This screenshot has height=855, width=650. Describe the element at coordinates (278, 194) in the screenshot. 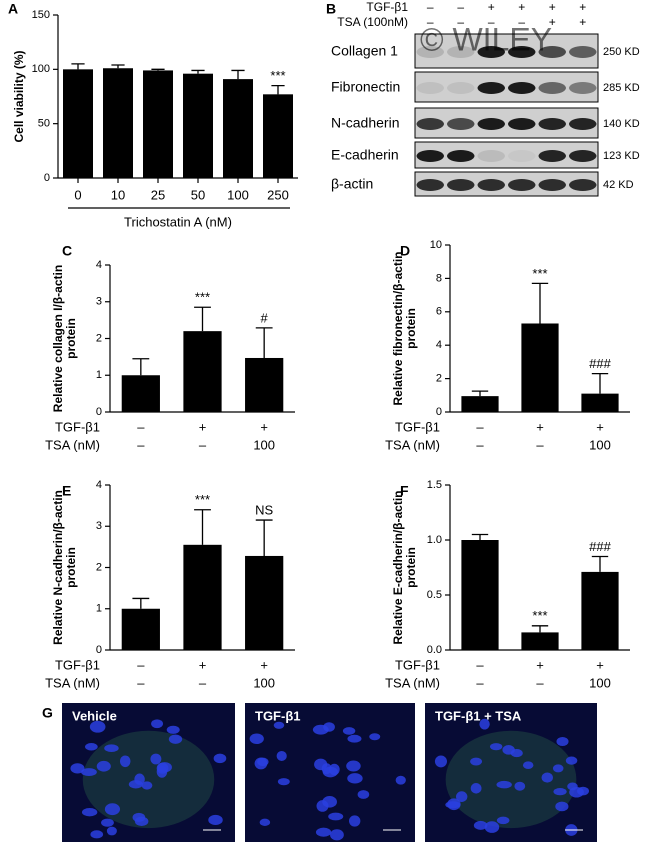

I see `x-tick-label: 250` at that location.